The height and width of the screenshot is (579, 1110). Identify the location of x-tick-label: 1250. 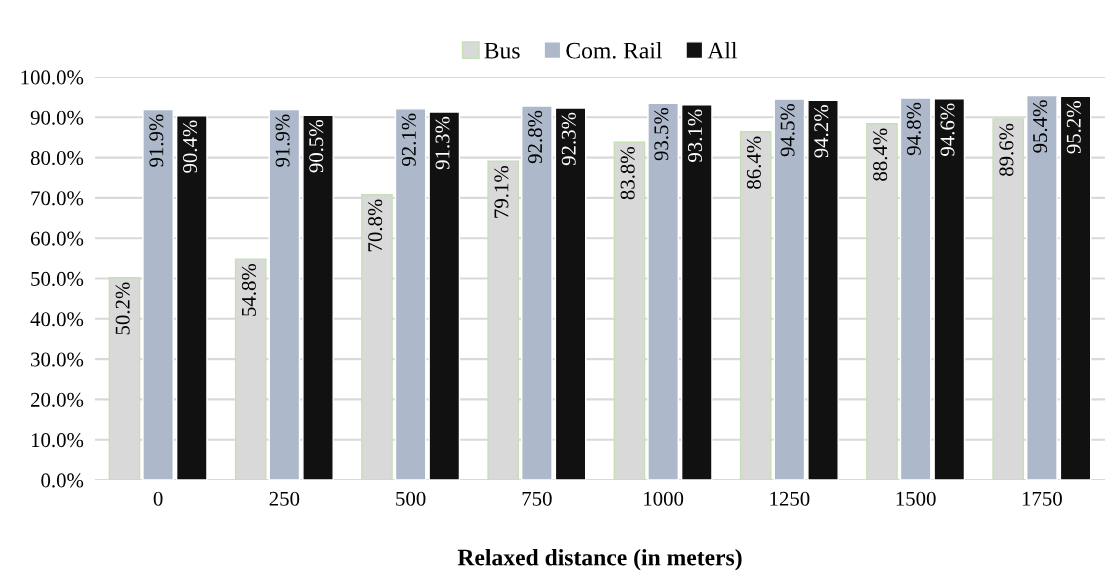
(790, 498).